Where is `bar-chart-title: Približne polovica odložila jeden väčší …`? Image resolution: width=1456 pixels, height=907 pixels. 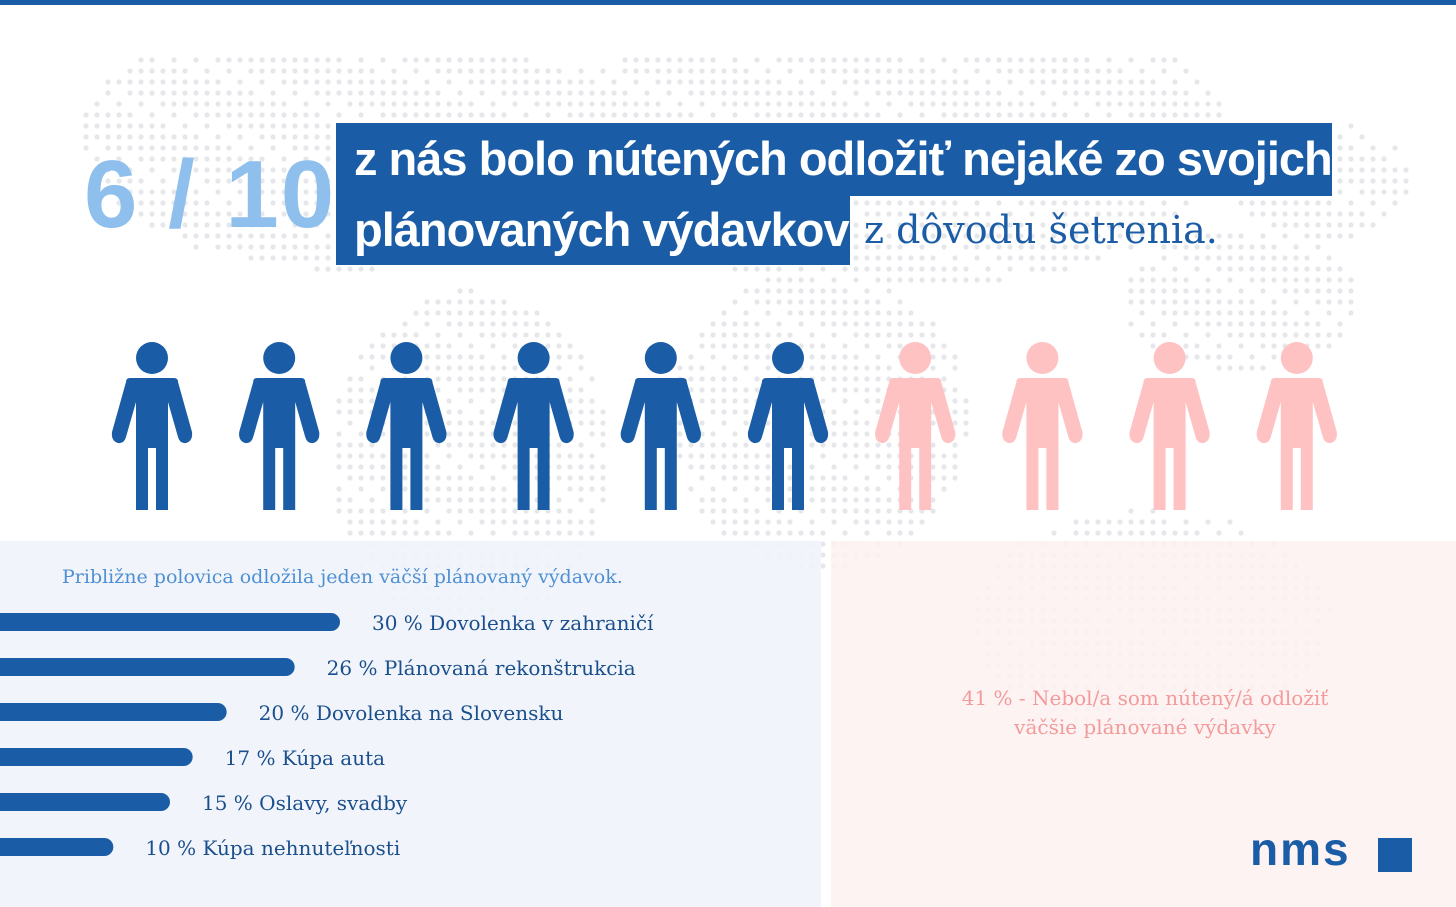 bar-chart-title: Približne polovica odložila jeden väčší … is located at coordinates (342, 577).